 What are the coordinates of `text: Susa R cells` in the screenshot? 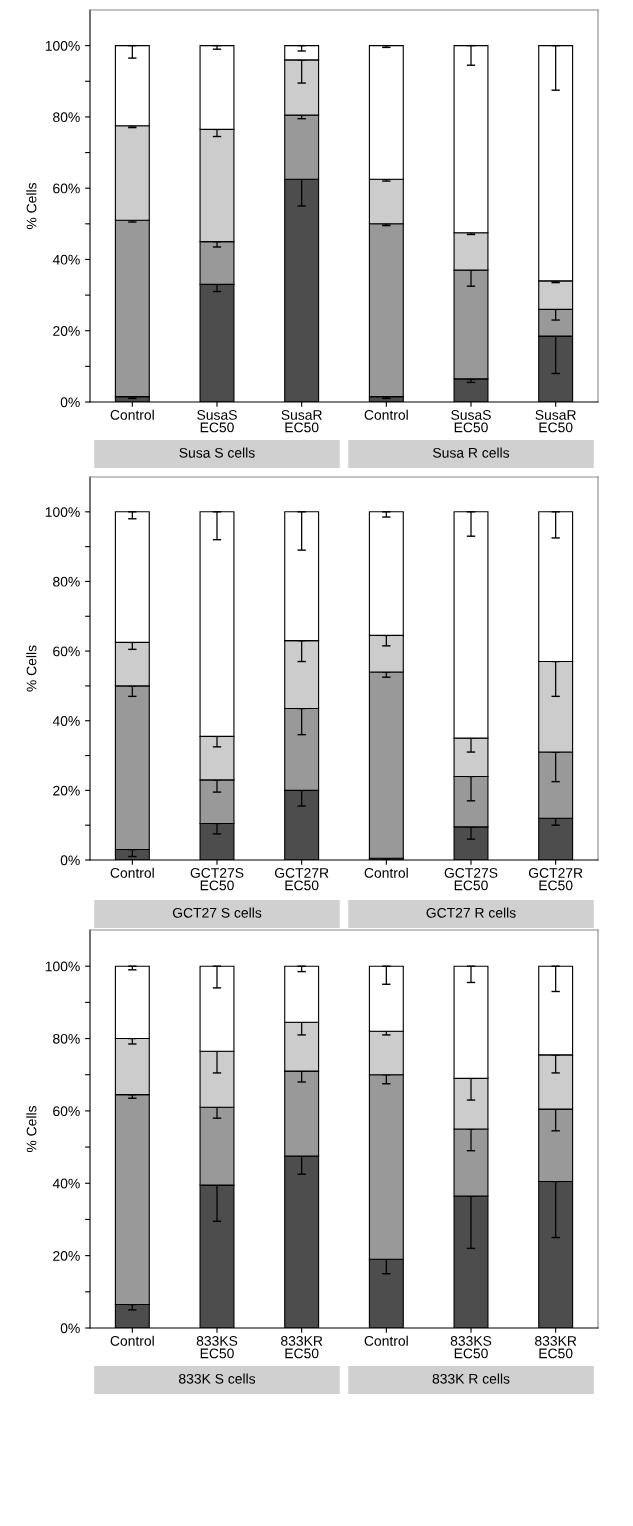 It's located at (471, 452).